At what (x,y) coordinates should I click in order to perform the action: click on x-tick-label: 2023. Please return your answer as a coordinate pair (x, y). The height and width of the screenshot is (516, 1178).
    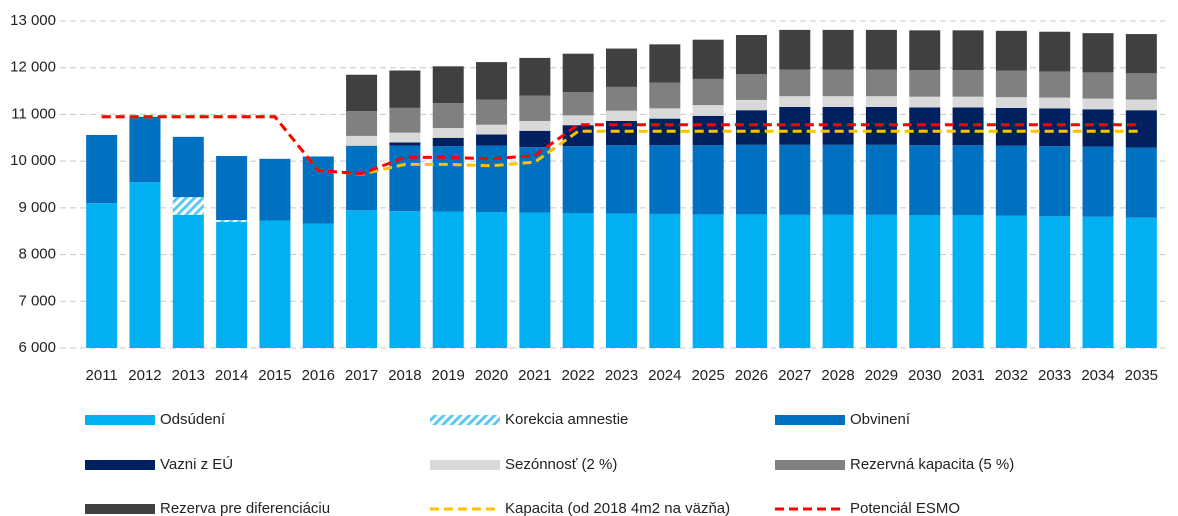
    Looking at the image, I should click on (621, 375).